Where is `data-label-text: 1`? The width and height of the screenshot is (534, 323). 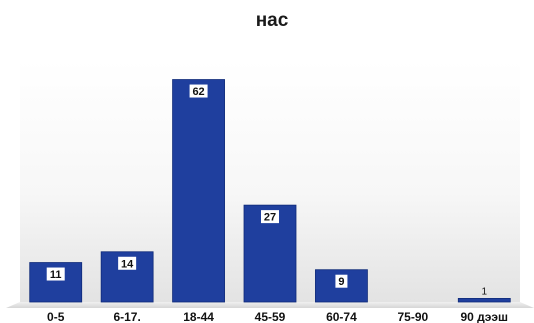
data-label-text: 1 is located at coordinates (485, 291).